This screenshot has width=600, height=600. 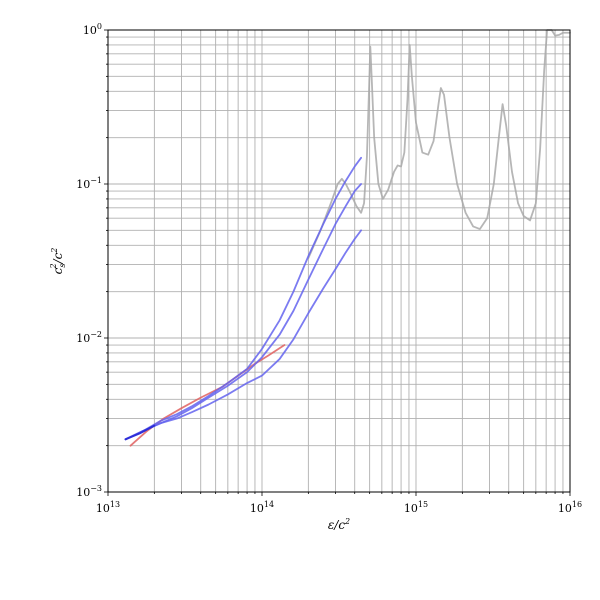 What do you see at coordinates (416, 507) in the screenshot?
I see `x-tick-label: 1015` at bounding box center [416, 507].